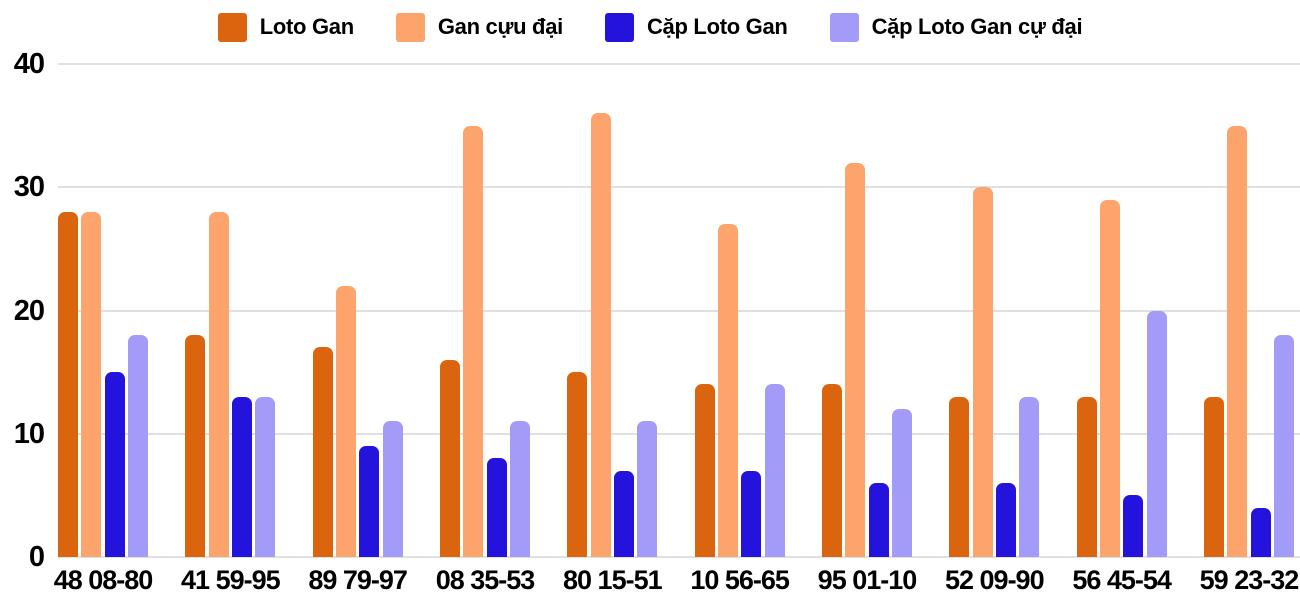  What do you see at coordinates (613, 580) in the screenshot?
I see `x-axis-label-5: 80 15-51` at bounding box center [613, 580].